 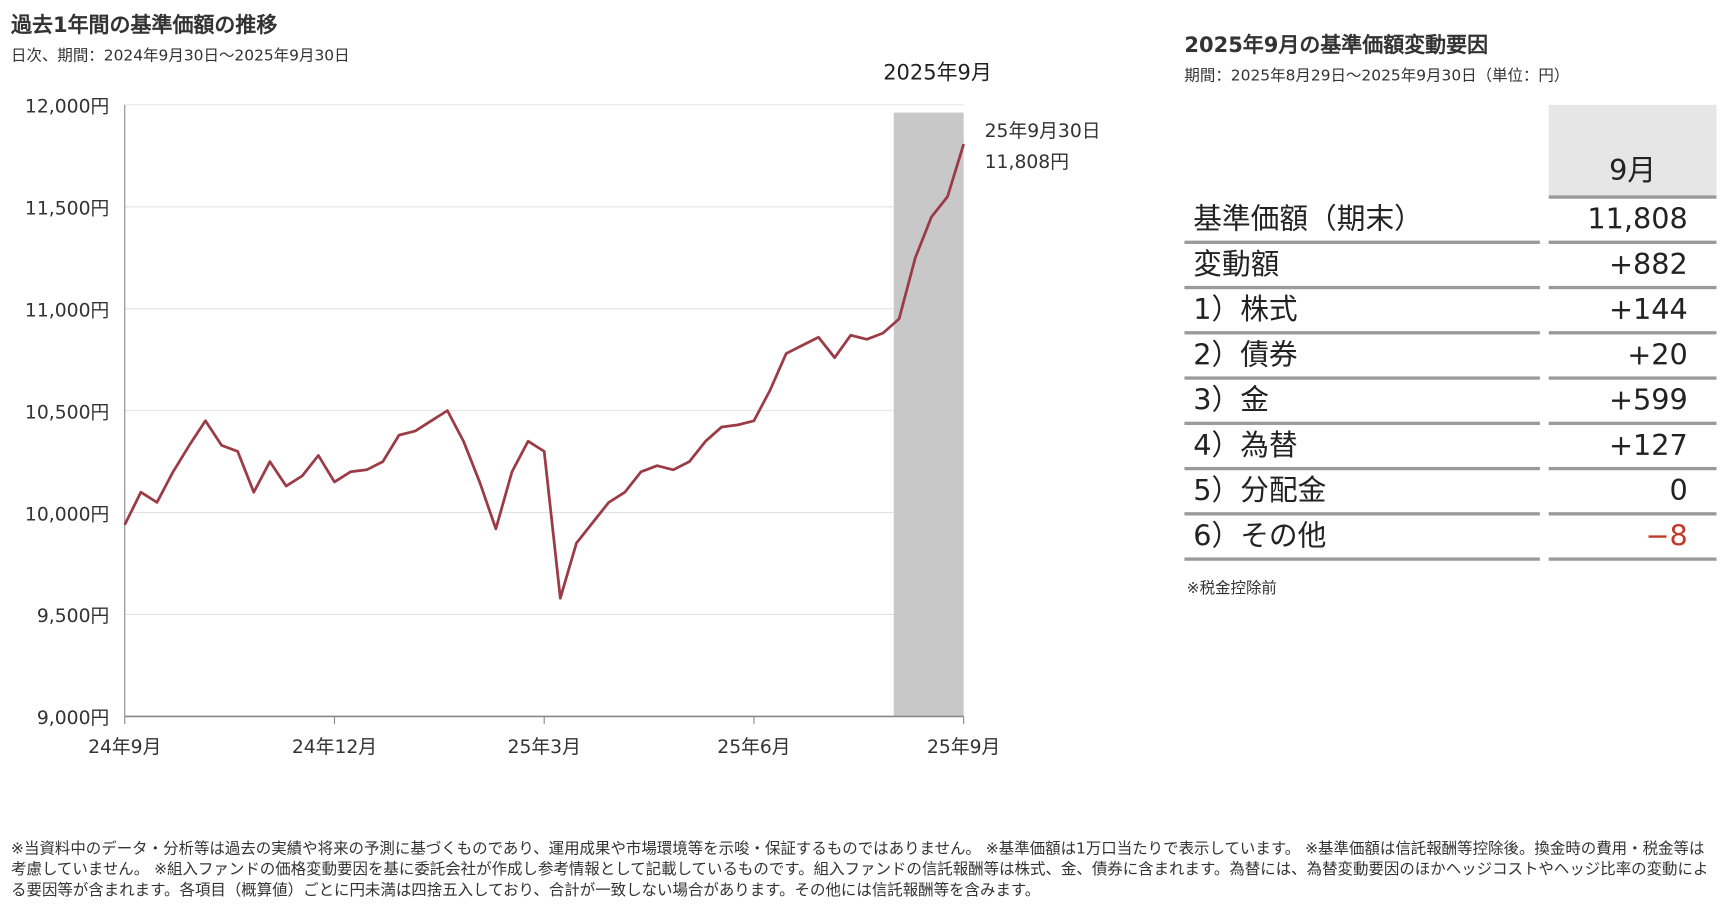 What do you see at coordinates (67, 412) in the screenshot?
I see `y-tick-label: 10,500円` at bounding box center [67, 412].